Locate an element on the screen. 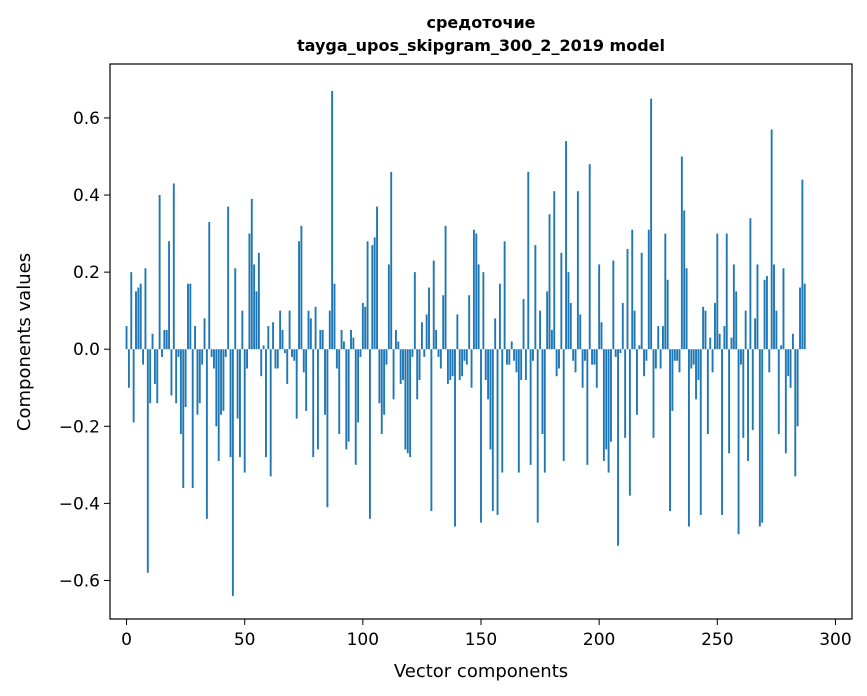 Image resolution: width=867 pixels, height=696 pixels. y-axis-label: Components values is located at coordinates (24, 342).